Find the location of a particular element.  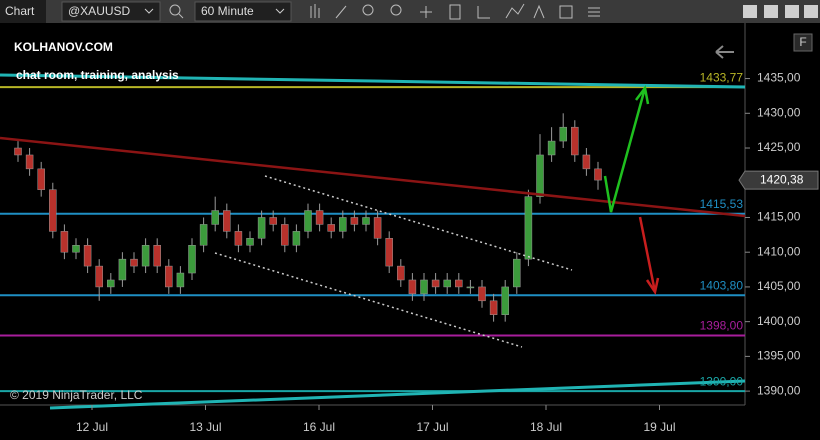

x-tick-label: 17 Jul is located at coordinates (432, 427).